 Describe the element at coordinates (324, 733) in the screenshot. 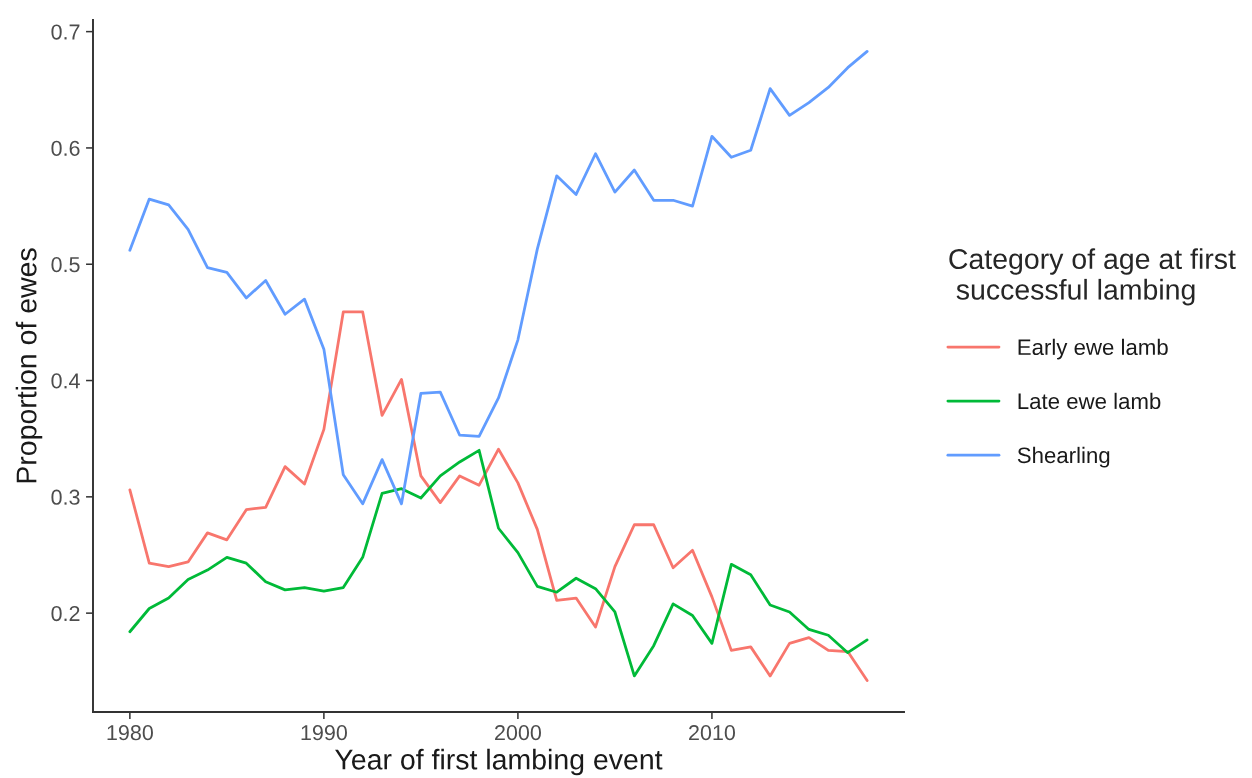

I see `x-tick-label: 1990` at that location.